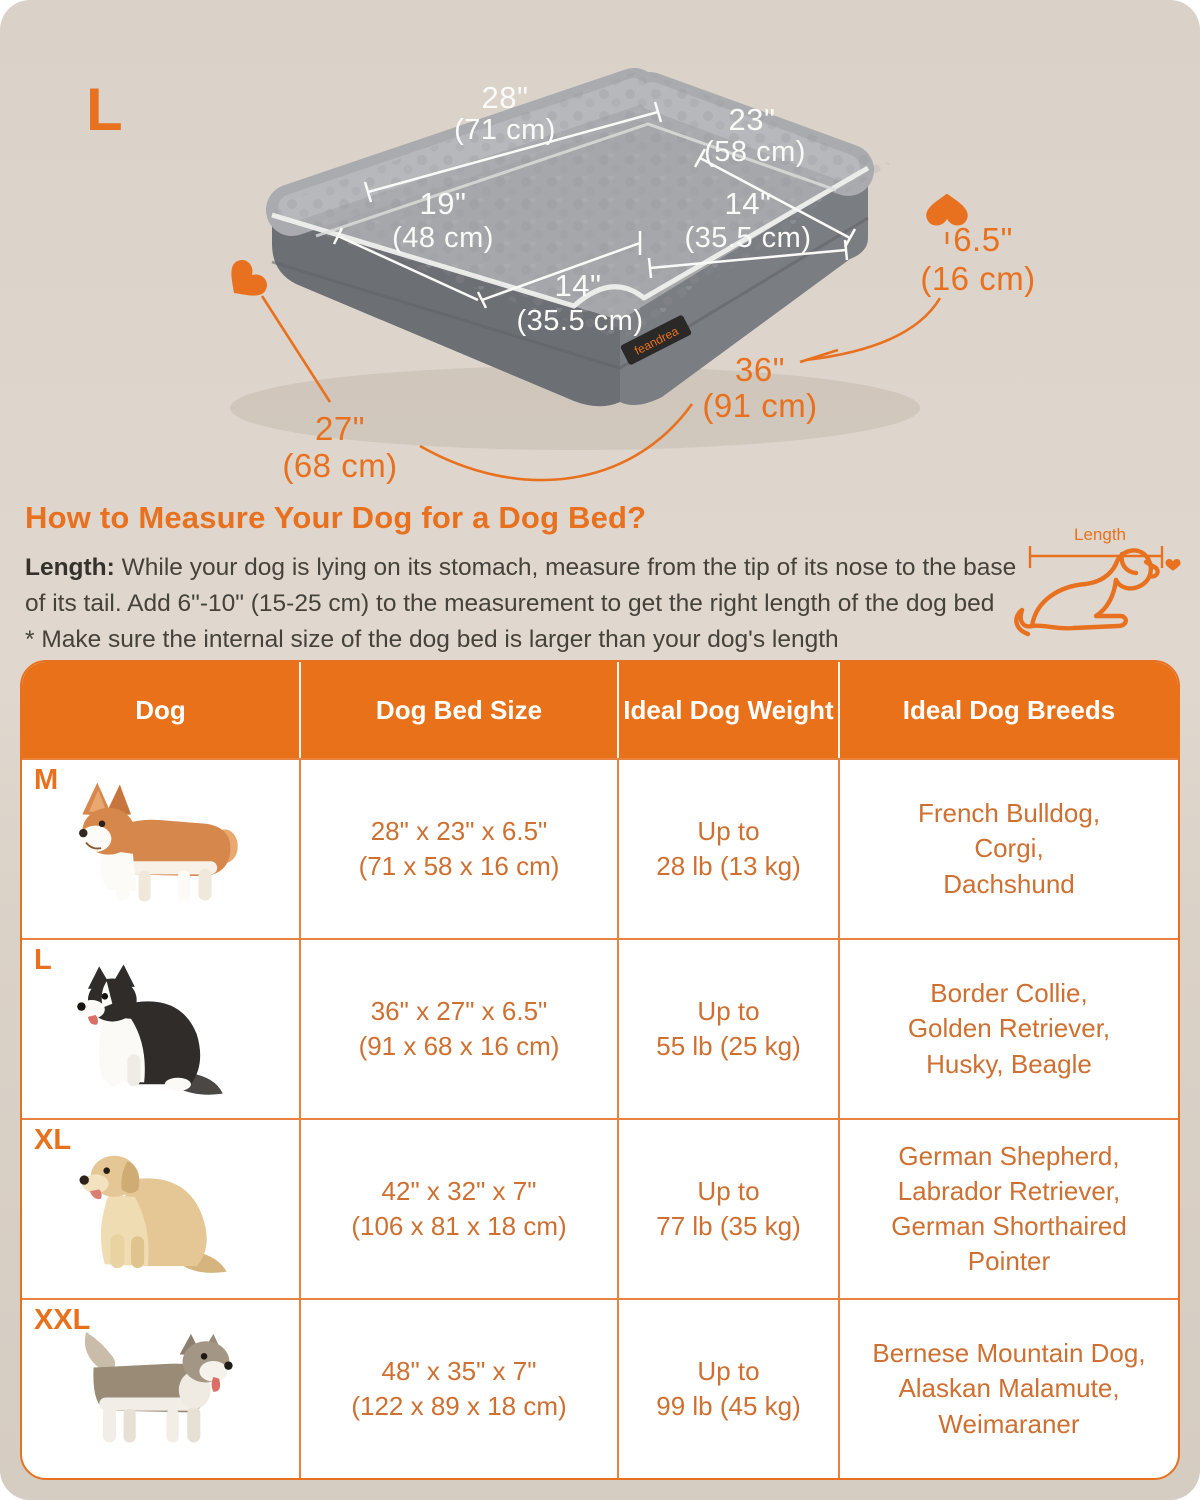 Image resolution: width=1200 pixels, height=1500 pixels. Describe the element at coordinates (575, 408) in the screenshot. I see `bed-shadow` at that location.